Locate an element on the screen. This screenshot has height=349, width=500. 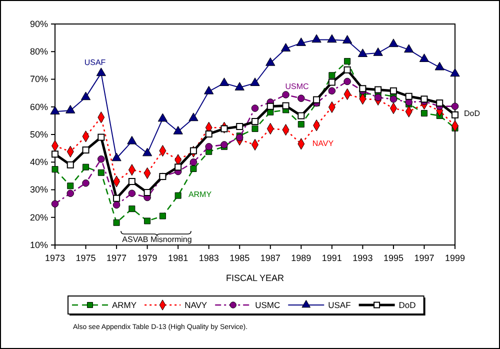
x-tick-label: 1993 is located at coordinates (362, 258).